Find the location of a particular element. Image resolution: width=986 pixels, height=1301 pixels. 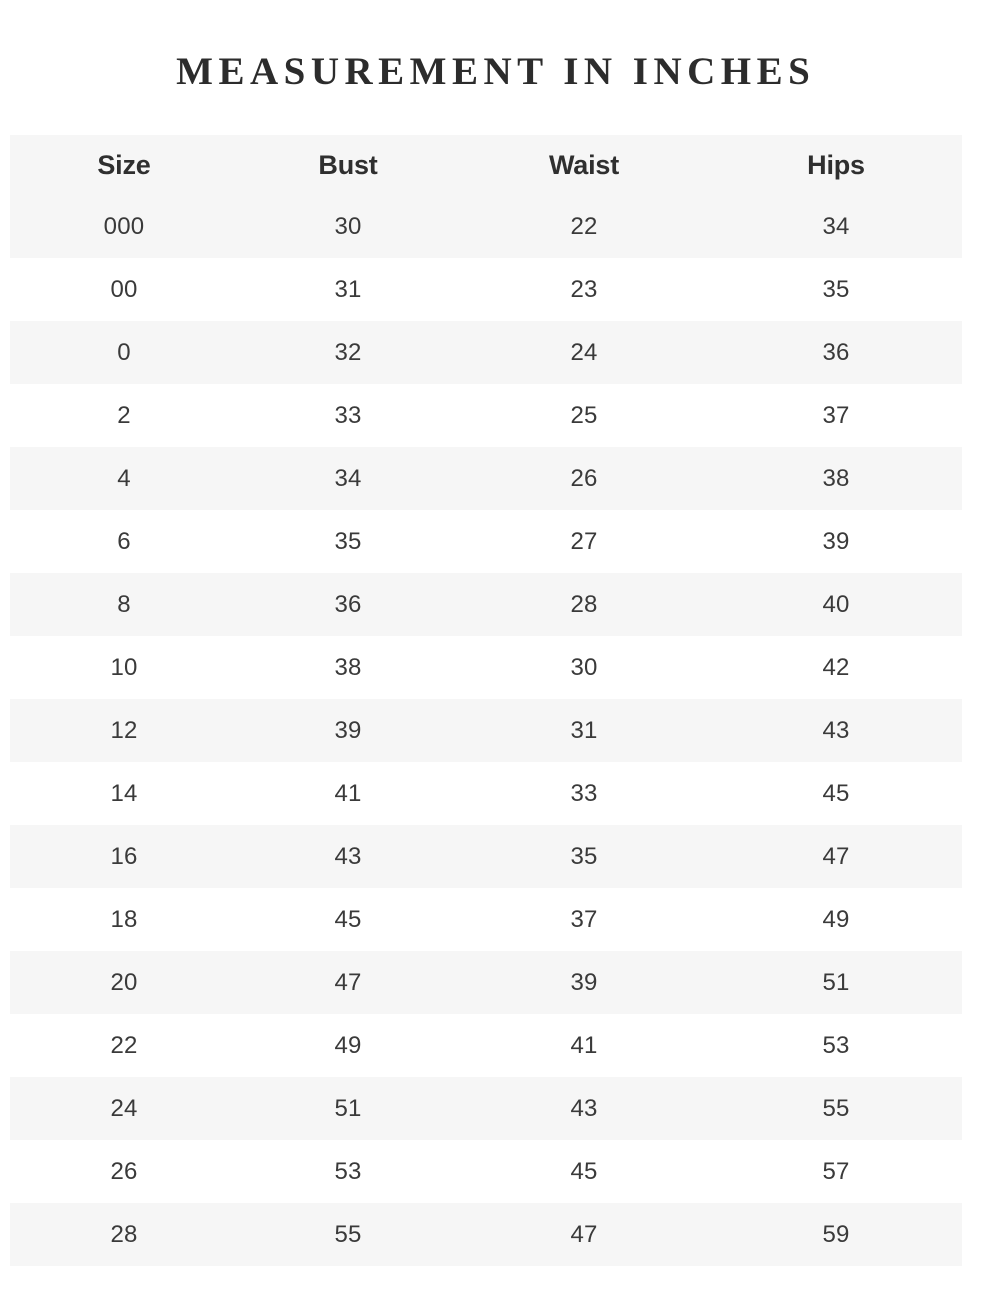

table-row: 20 47 39 51 is located at coordinates (486, 982).